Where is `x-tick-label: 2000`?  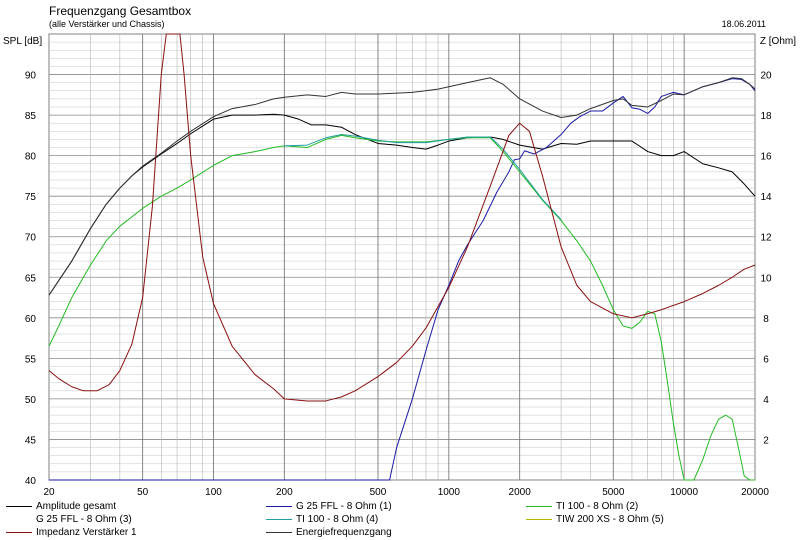 x-tick-label: 2000 is located at coordinates (520, 492).